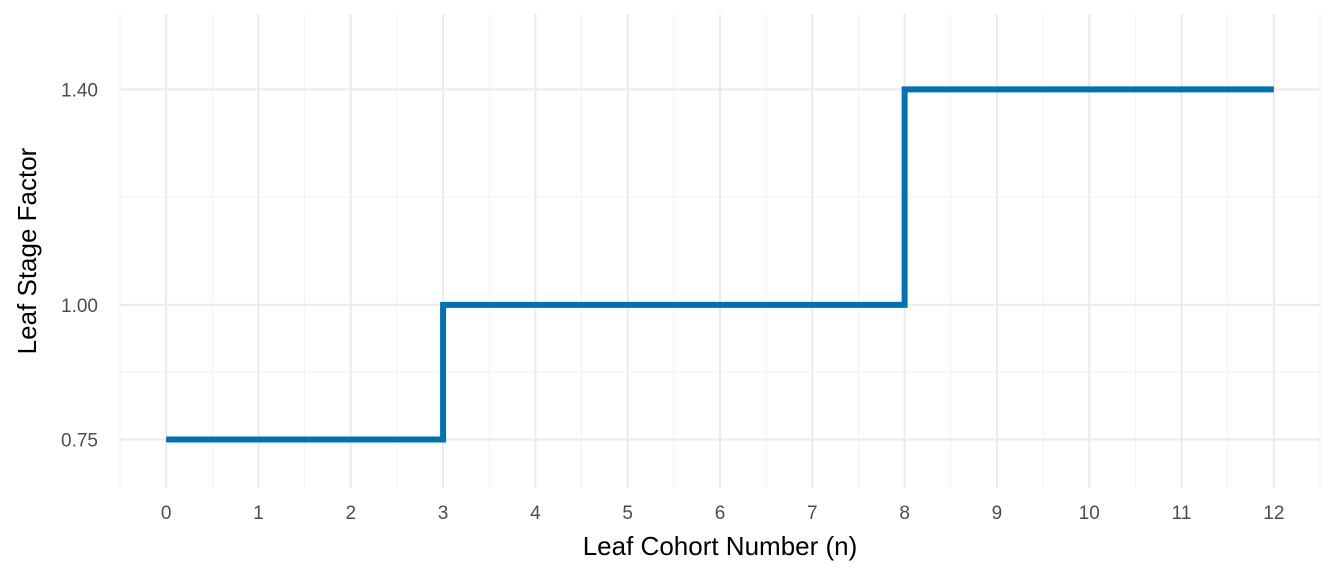 This screenshot has height=576, width=1344. I want to click on x-tick-label: 8, so click(904, 513).